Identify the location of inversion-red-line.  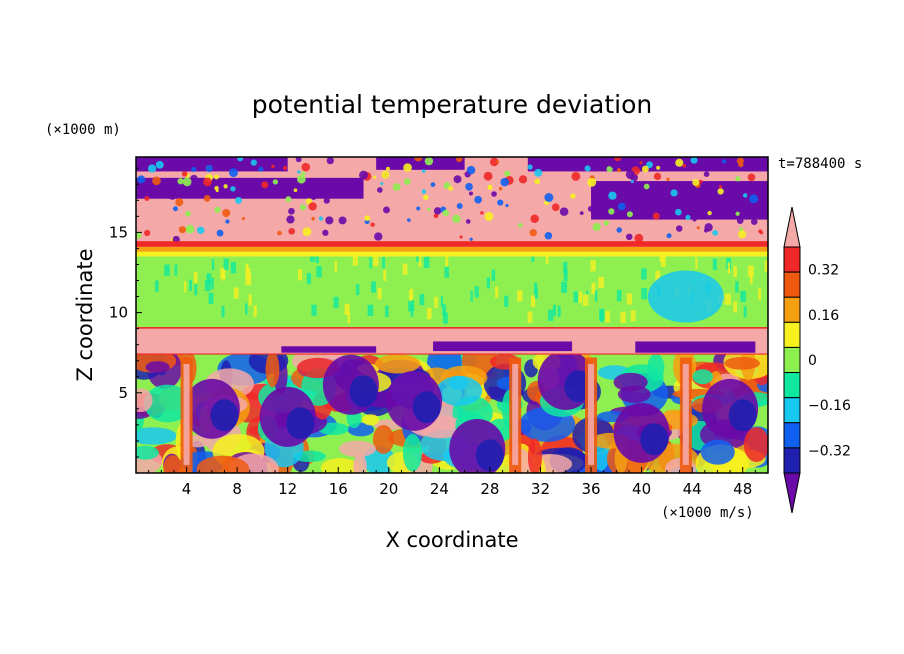
(452, 354).